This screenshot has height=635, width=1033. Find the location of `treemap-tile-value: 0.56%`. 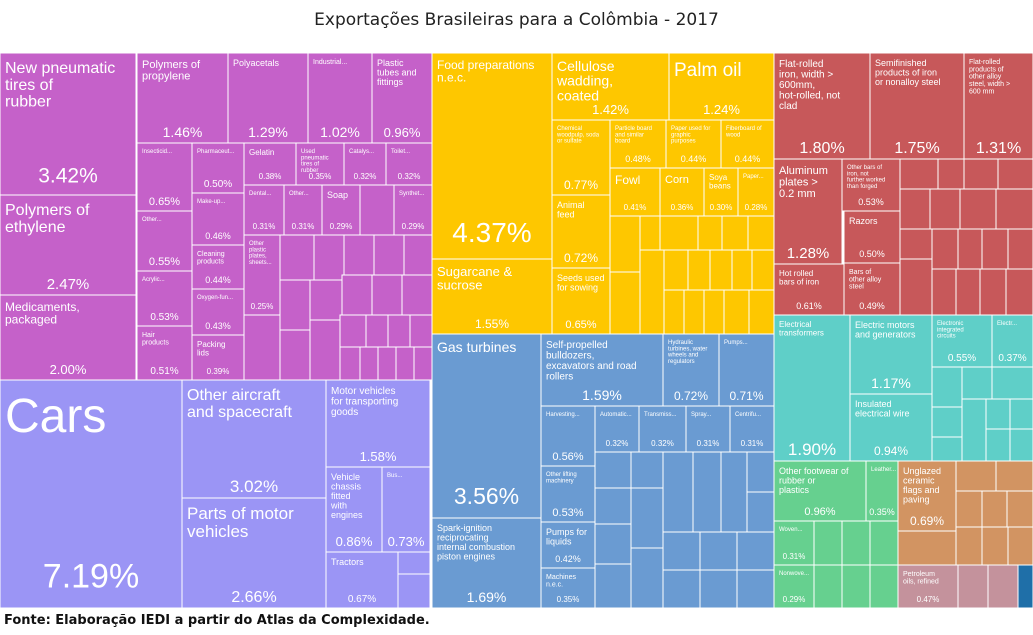

treemap-tile-value: 0.56% is located at coordinates (567, 457).